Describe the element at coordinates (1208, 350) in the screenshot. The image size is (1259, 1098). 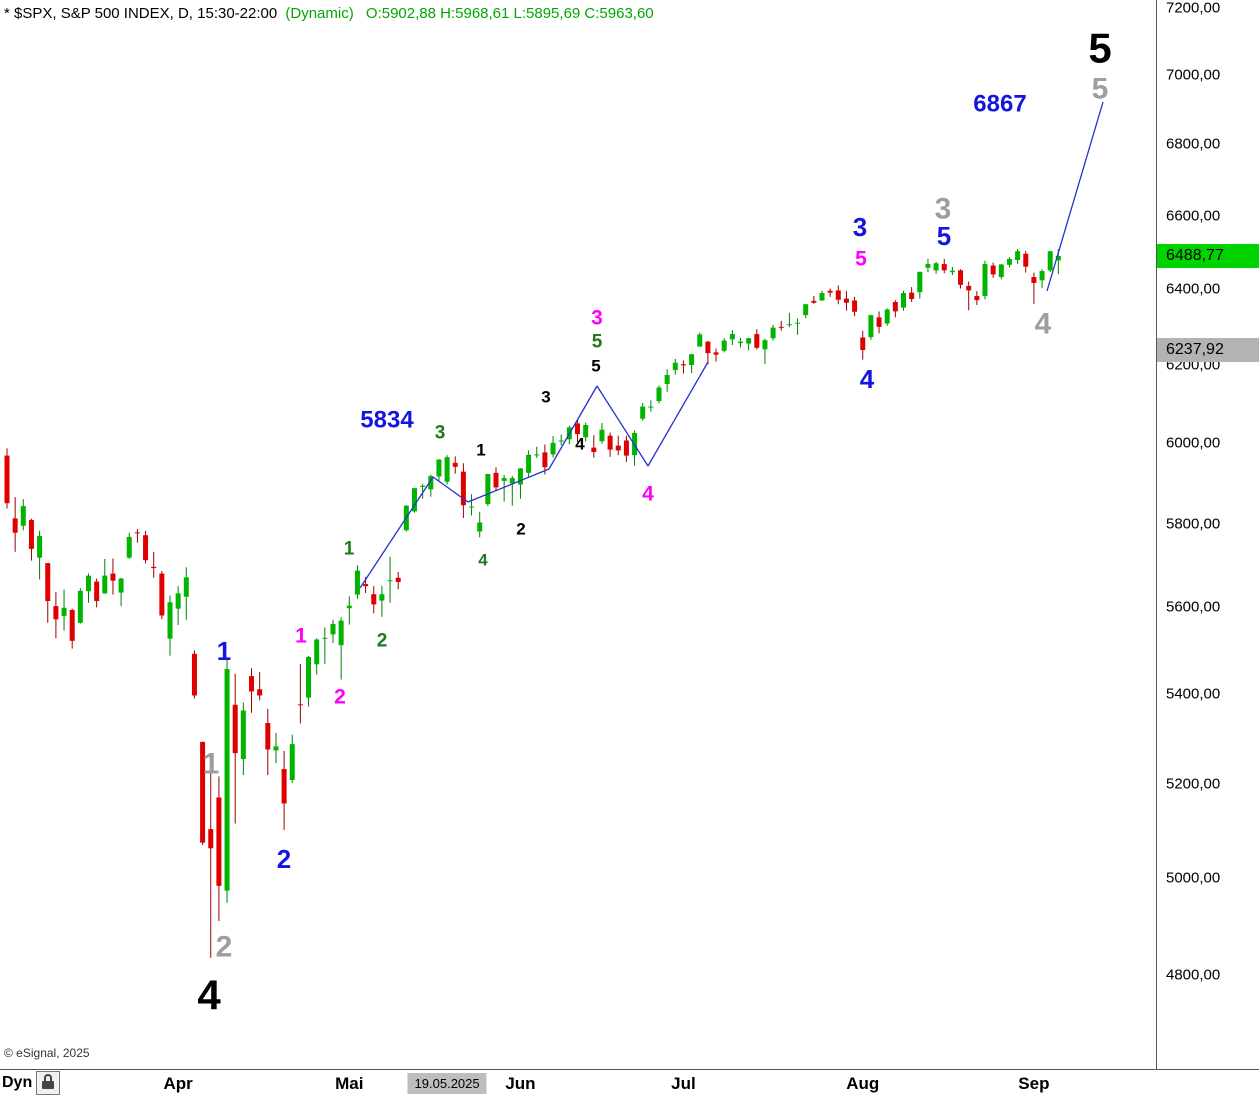
I see `alert-price-badge: 6237,92` at that location.